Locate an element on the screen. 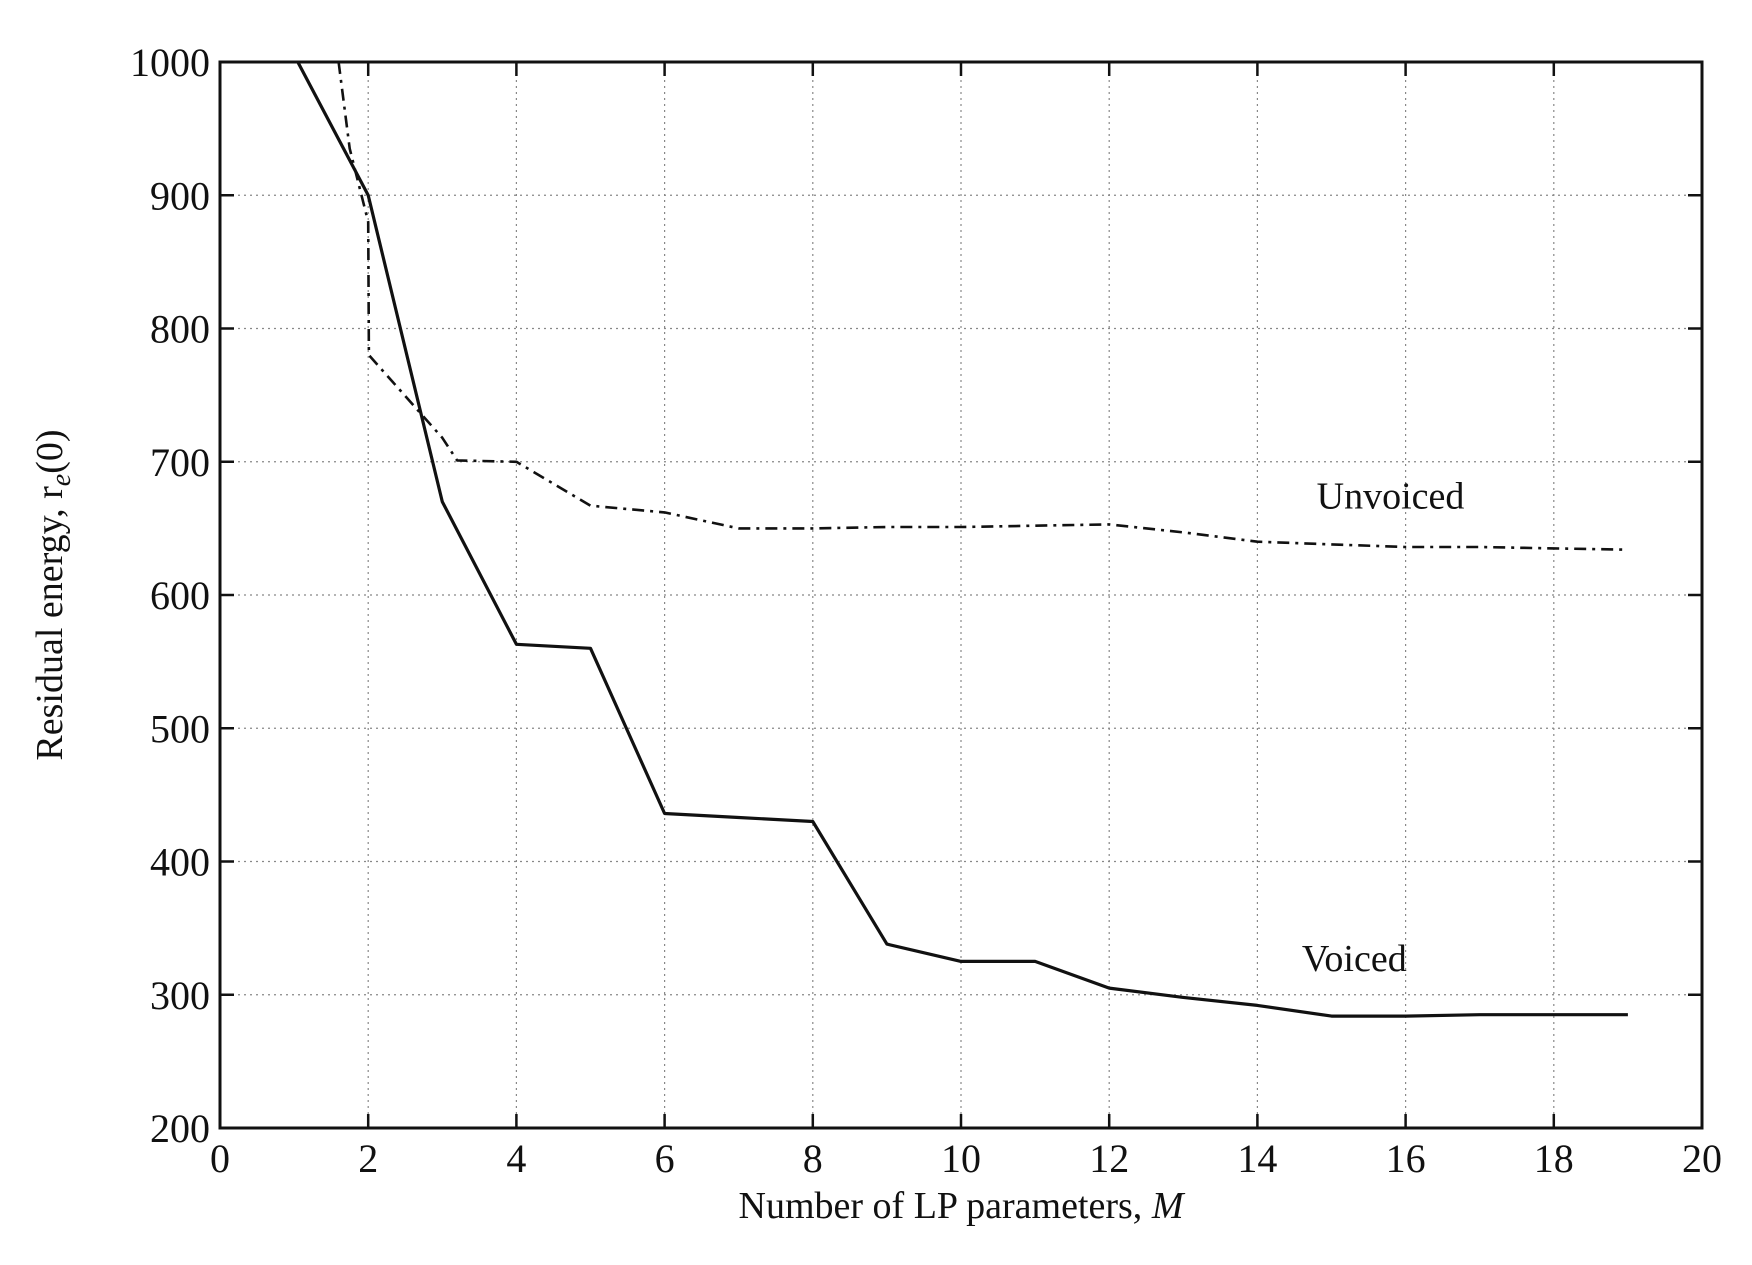 This screenshot has height=1265, width=1752. y-tick-label: 1000 is located at coordinates (170, 62).